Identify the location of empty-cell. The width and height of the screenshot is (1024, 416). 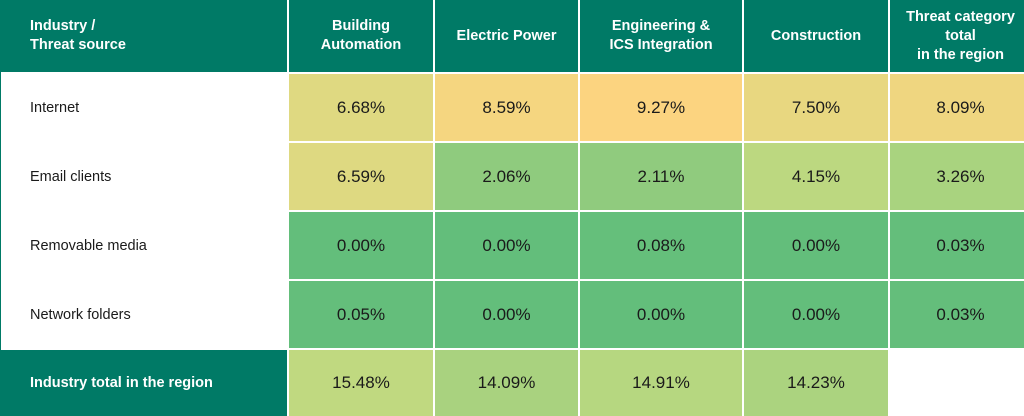
(957, 383).